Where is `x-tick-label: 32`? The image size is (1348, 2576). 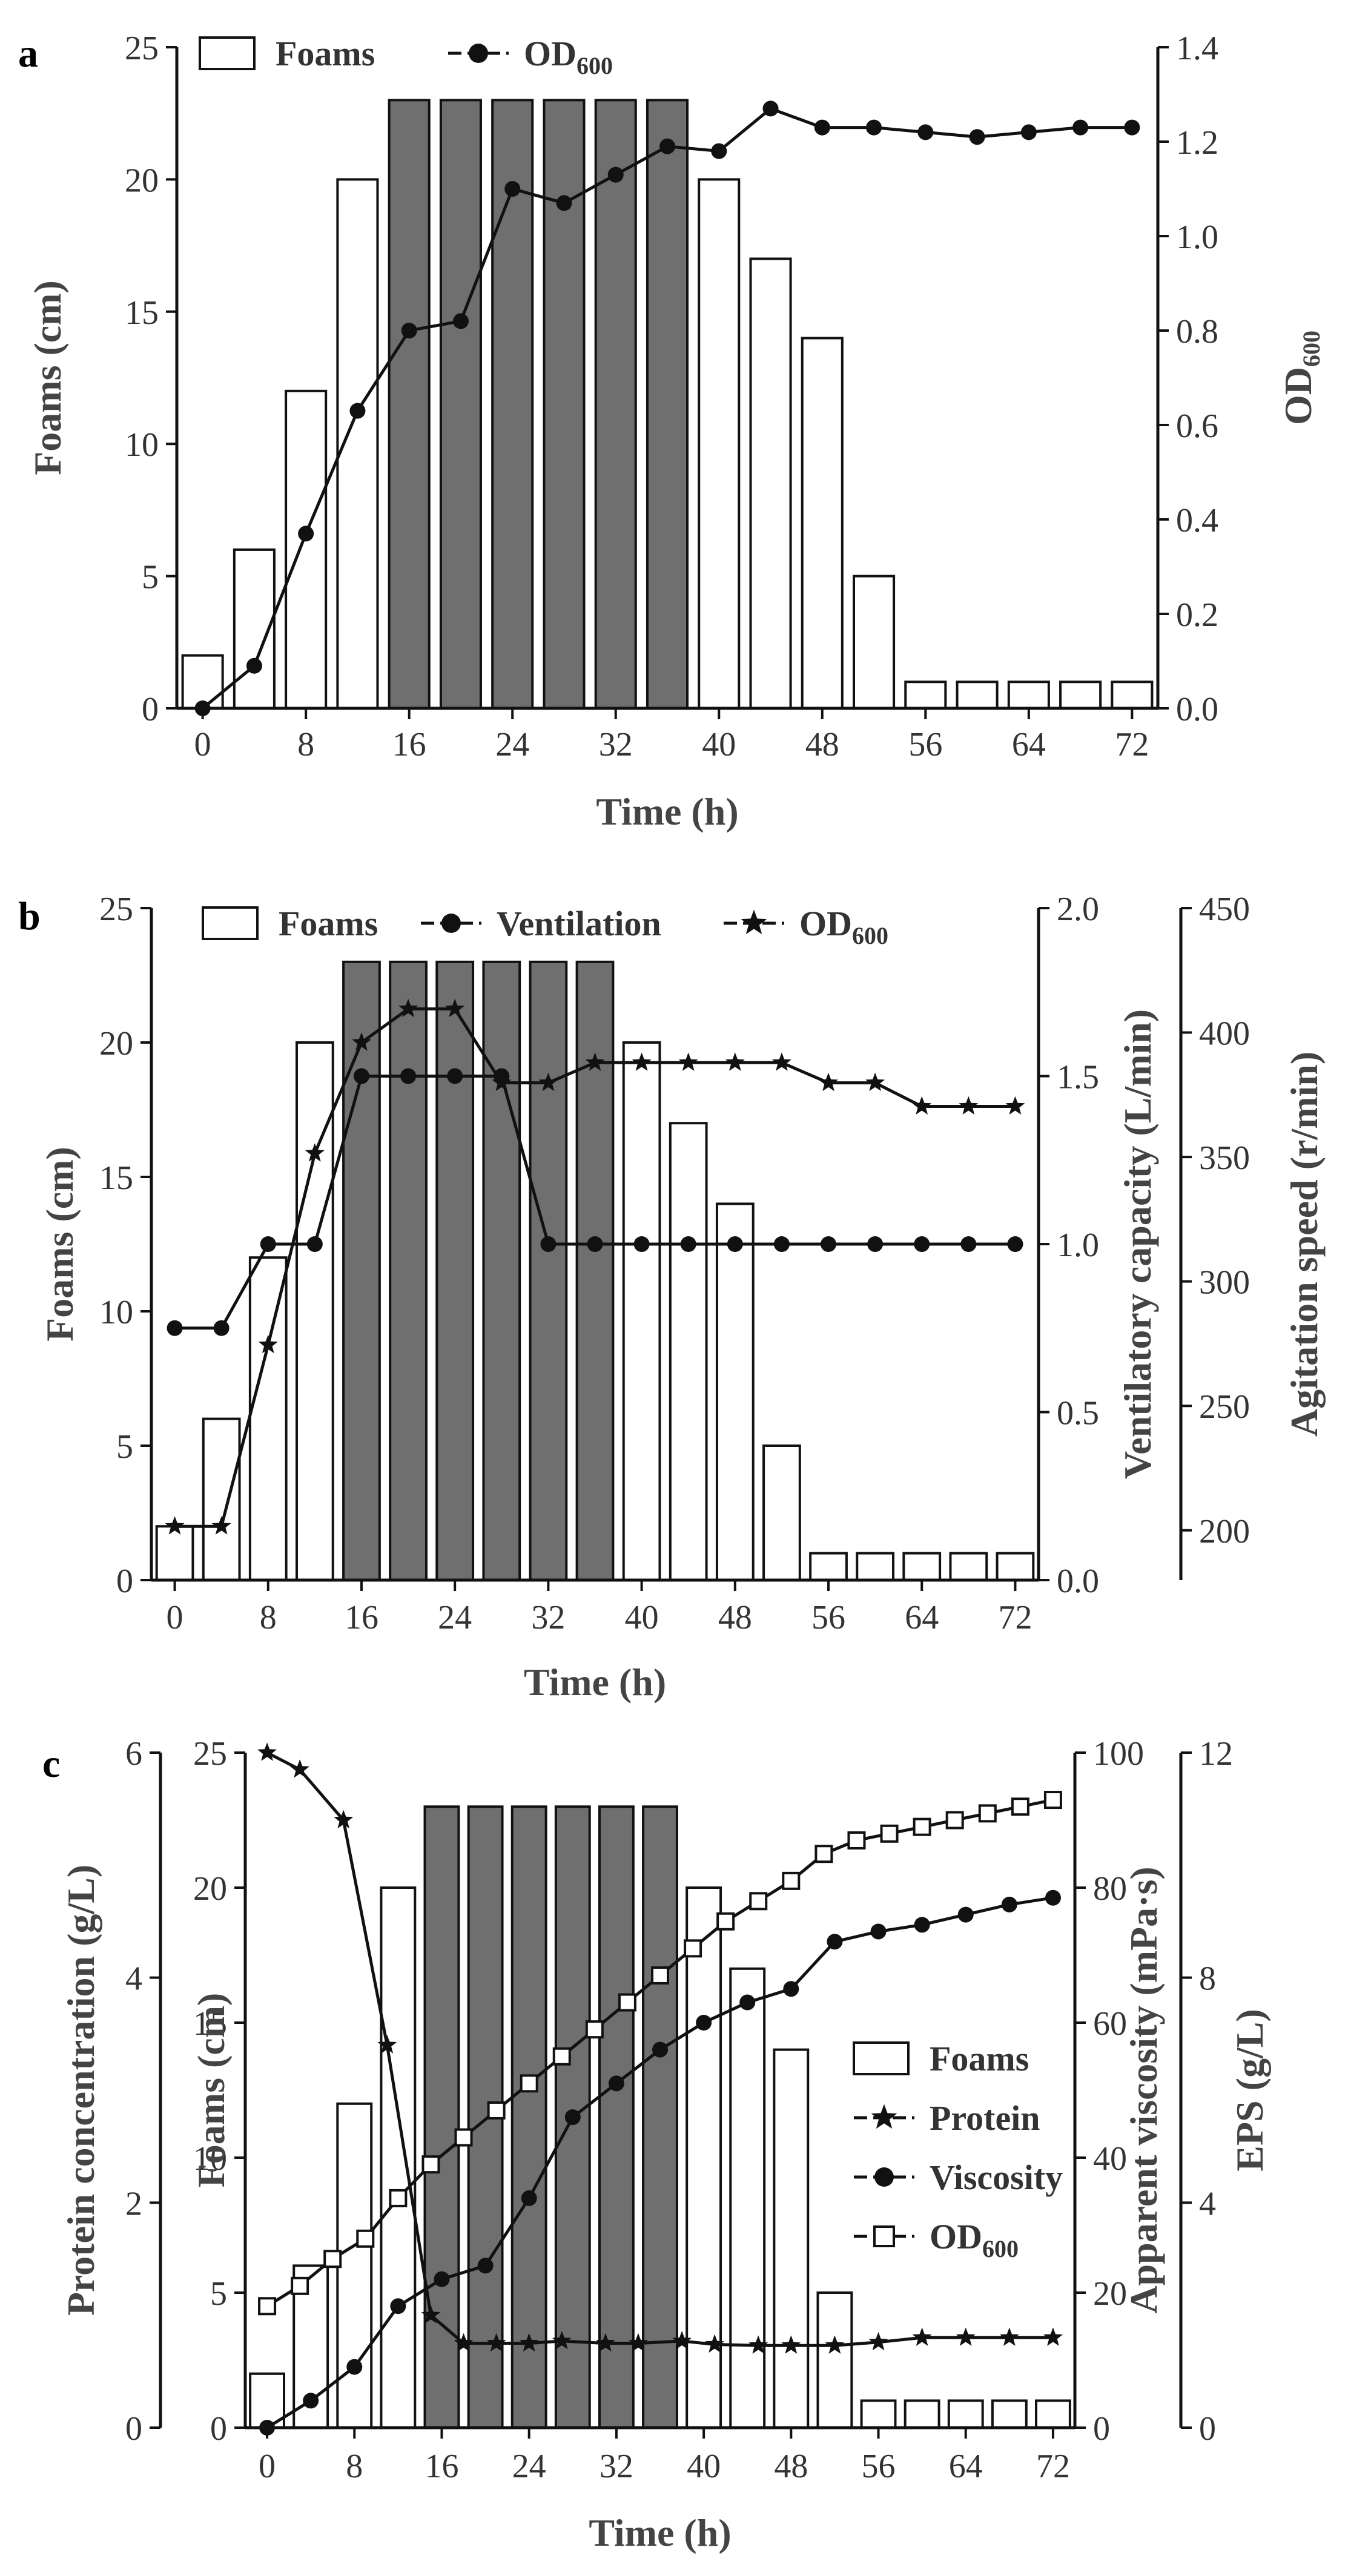 x-tick-label: 32 is located at coordinates (548, 1617).